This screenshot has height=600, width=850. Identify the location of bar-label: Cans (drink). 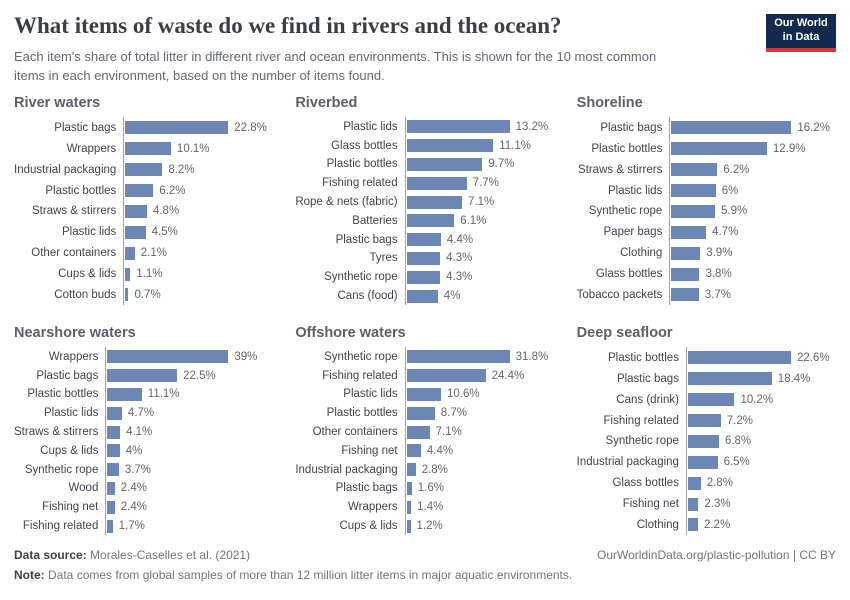
(647, 399).